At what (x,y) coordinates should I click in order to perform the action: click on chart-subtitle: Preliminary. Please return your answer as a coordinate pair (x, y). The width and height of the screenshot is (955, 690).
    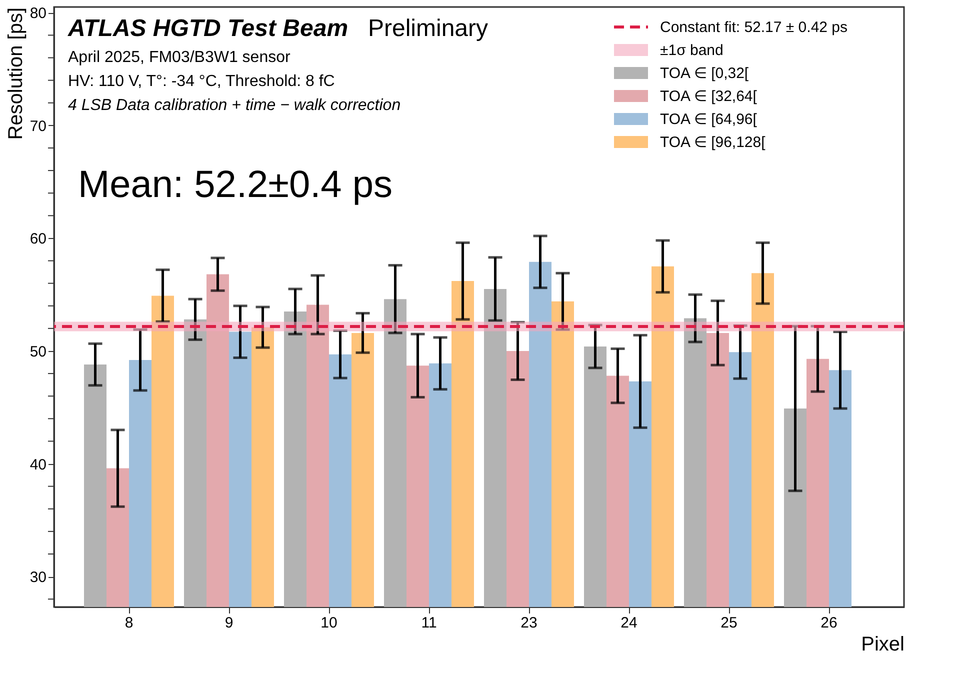
    Looking at the image, I should click on (428, 28).